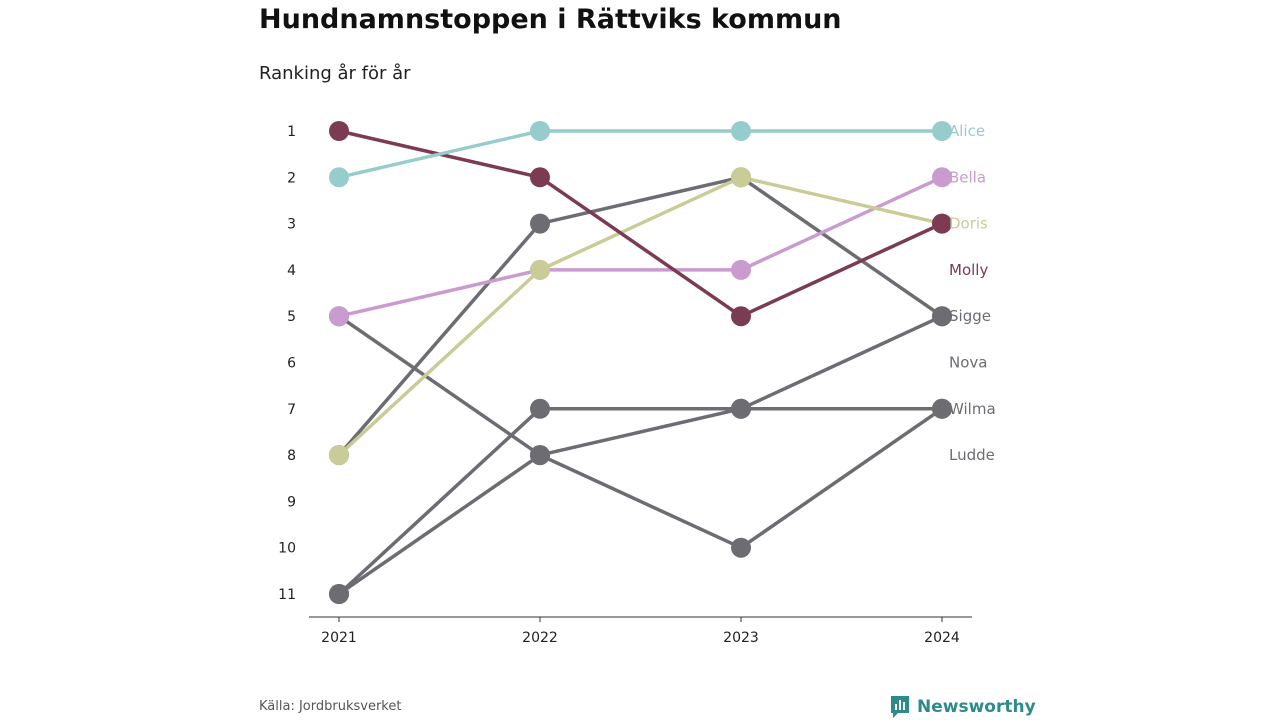 The image size is (1280, 720). Describe the element at coordinates (970, 316) in the screenshot. I see `end-label-sigge: Sigge` at that location.